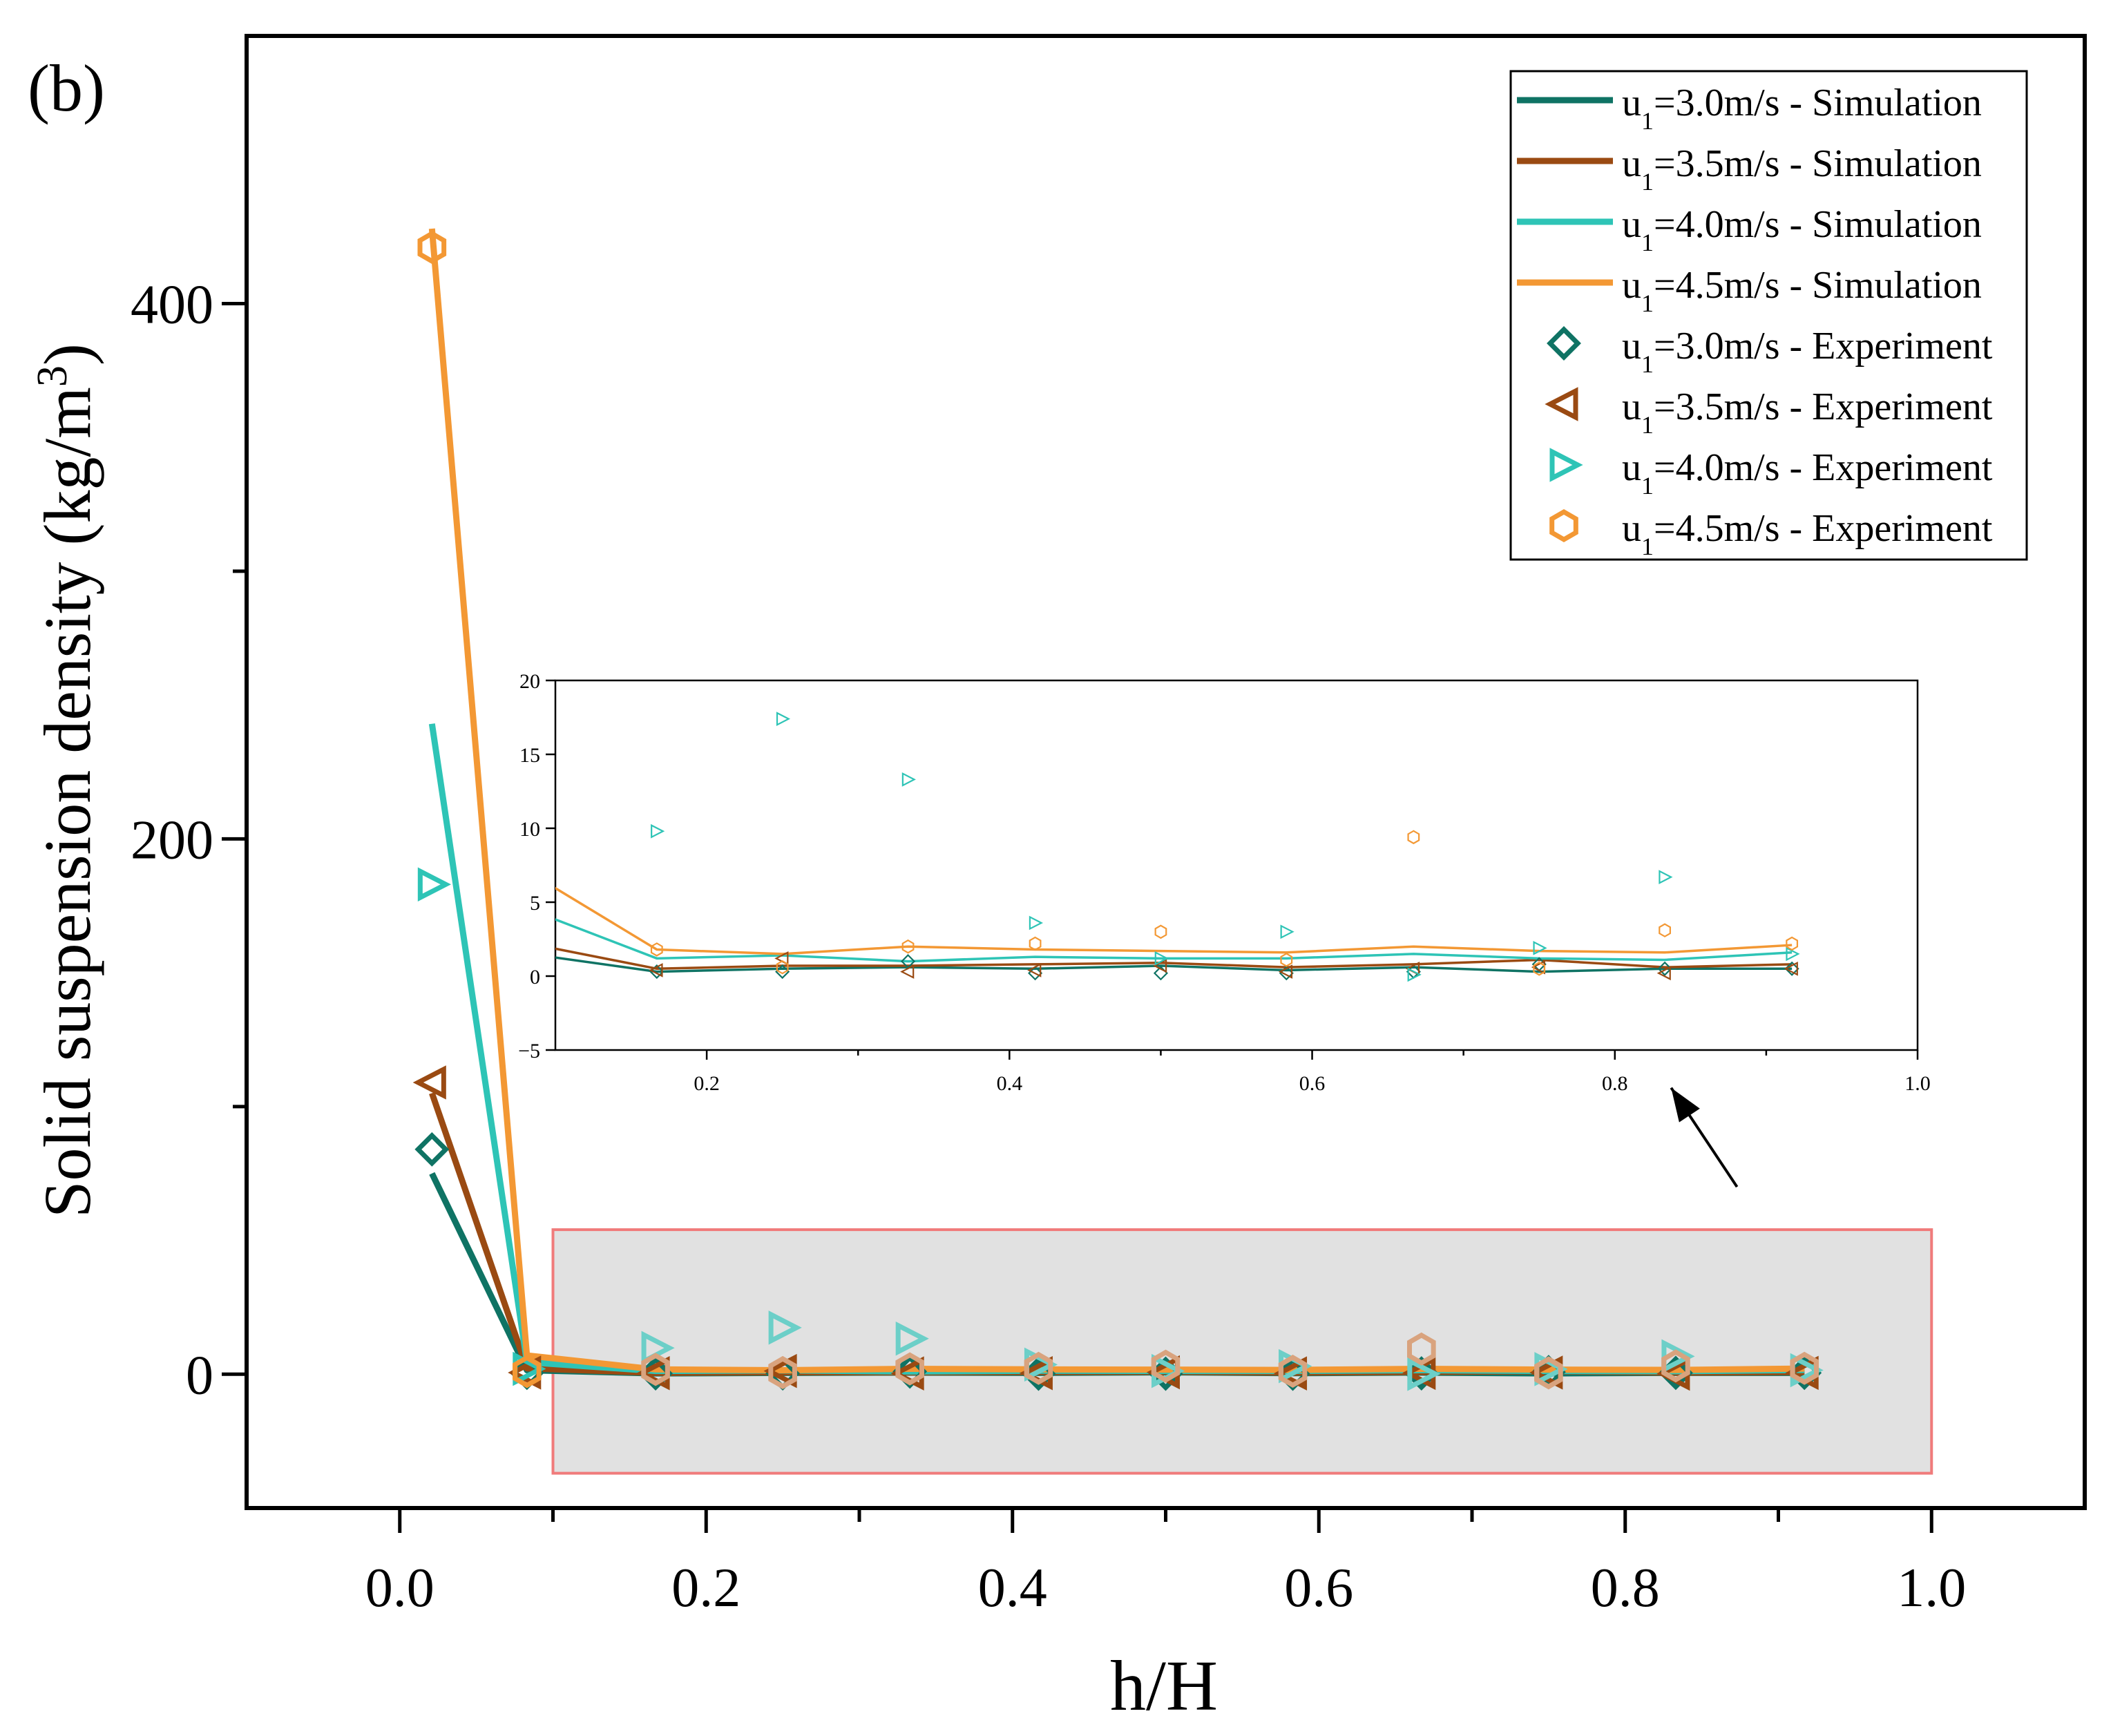  What do you see at coordinates (529, 755) in the screenshot?
I see `inset-y-tick-label-4: 15` at bounding box center [529, 755].